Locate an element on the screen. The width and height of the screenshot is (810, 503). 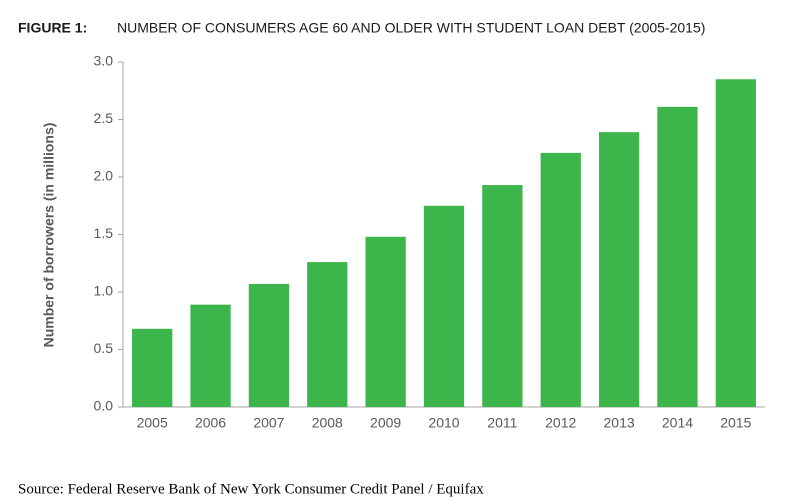
y-axis-label: Number of borrowers (in millions) is located at coordinates (49, 235).